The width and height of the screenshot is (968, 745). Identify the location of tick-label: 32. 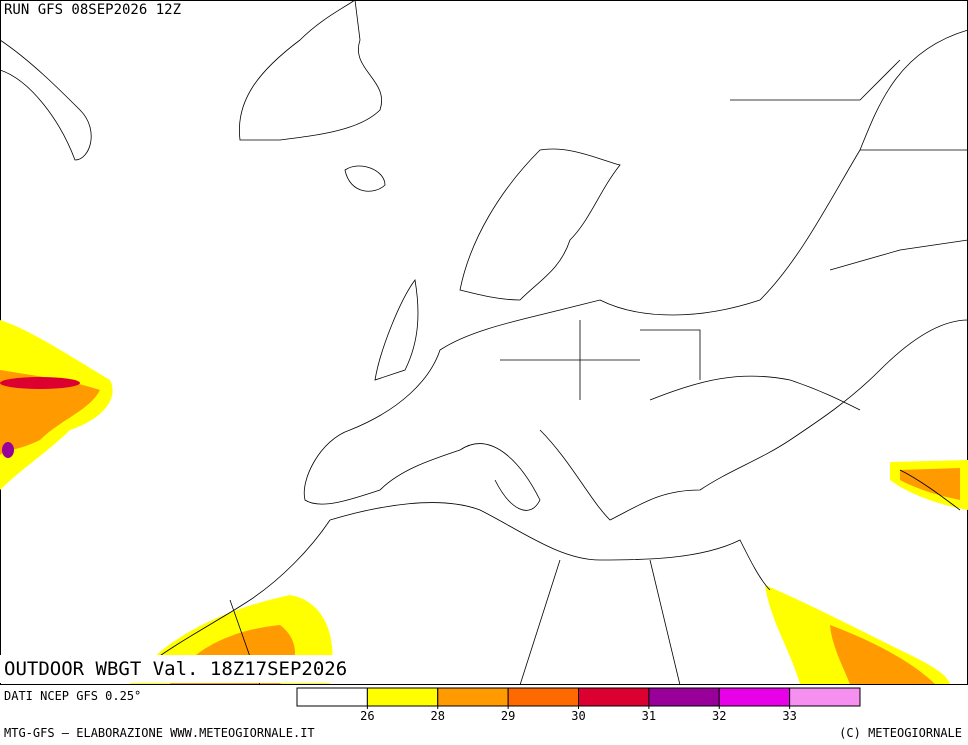
(719, 716).